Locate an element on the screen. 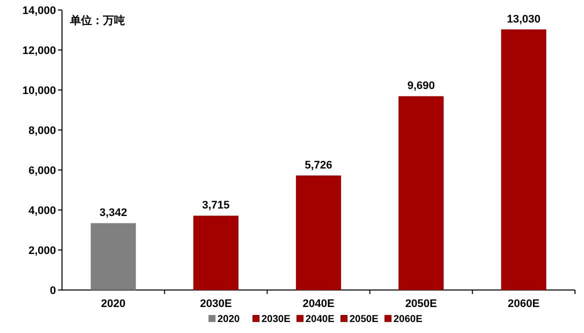  y-tick-label: 4,000 is located at coordinates (42, 211).